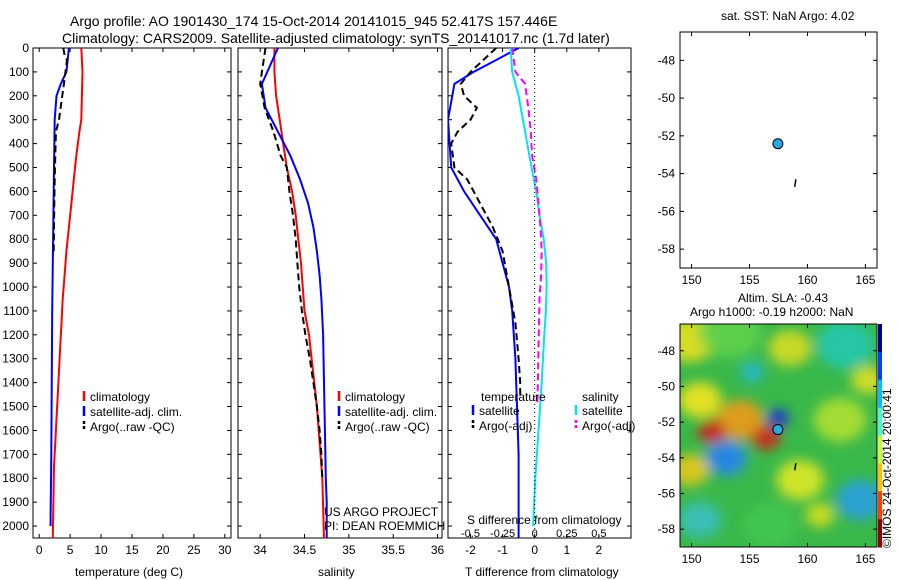 Image resolution: width=900 pixels, height=580 pixels. What do you see at coordinates (771, 312) in the screenshot?
I see `altimetry-title-2: Argo h1000: -0.19 h2000: NaN` at bounding box center [771, 312].